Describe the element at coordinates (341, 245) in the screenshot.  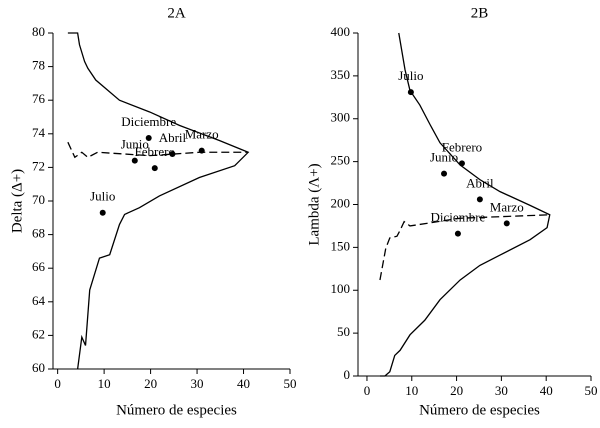
I see `y-tick-label: 150` at that location.